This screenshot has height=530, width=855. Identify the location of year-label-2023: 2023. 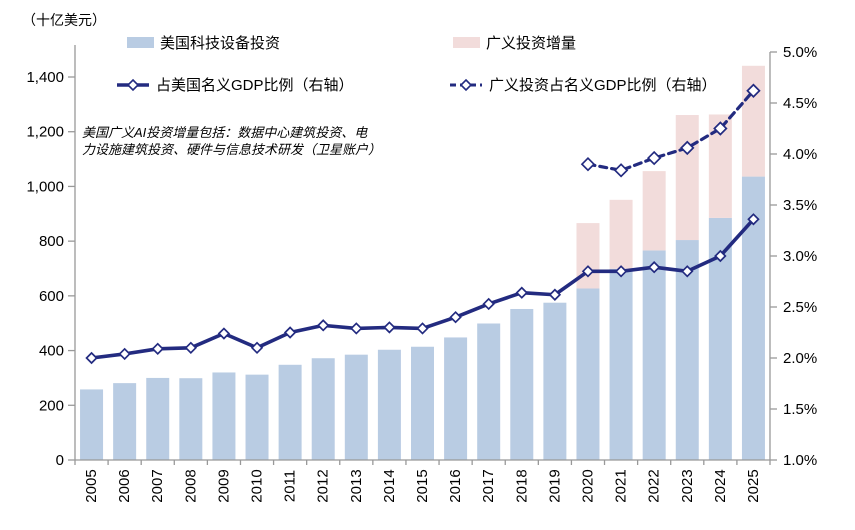
(687, 485).